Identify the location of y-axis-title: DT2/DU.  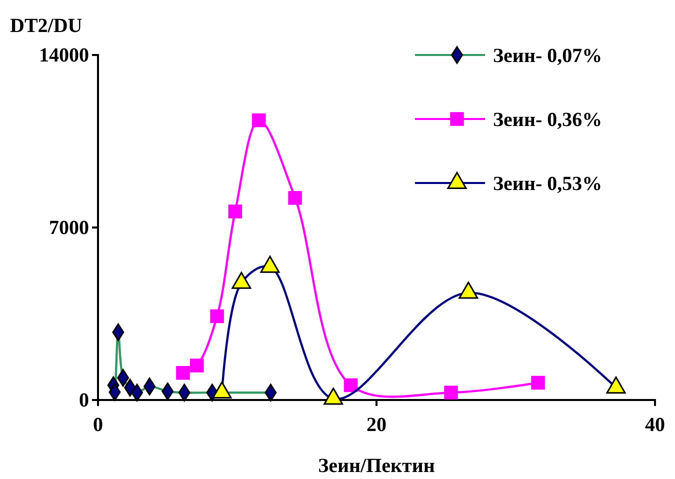
(46, 26).